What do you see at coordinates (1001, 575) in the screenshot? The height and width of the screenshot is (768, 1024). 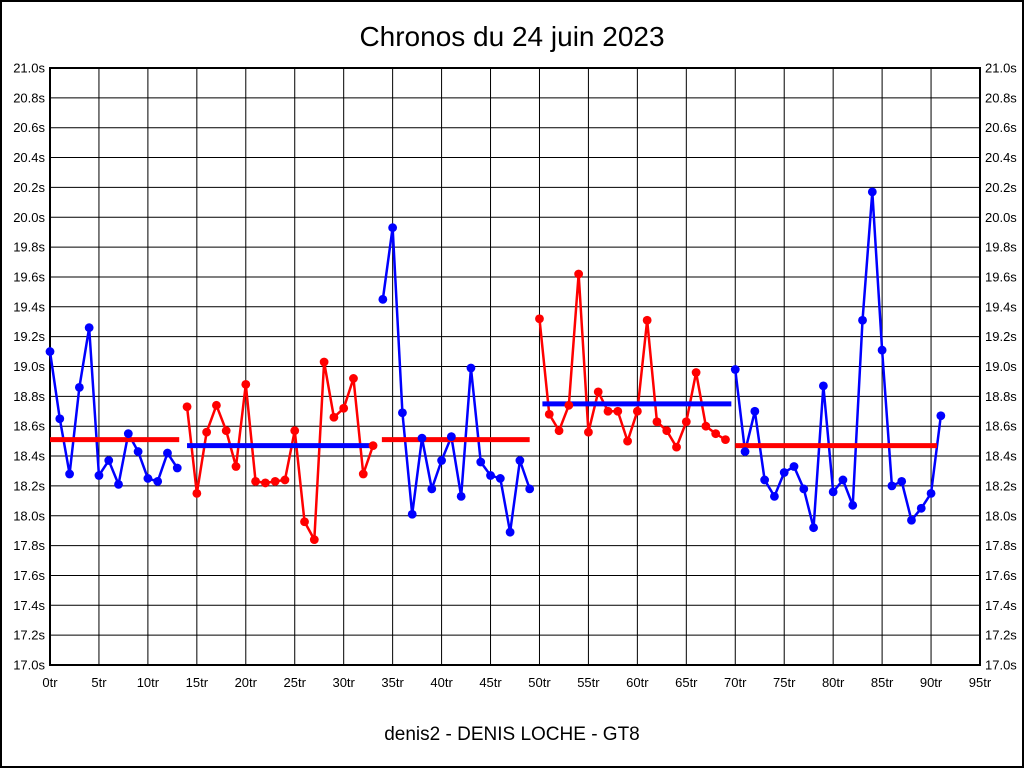 I see `y-tick-label-right: 17.6s` at bounding box center [1001, 575].